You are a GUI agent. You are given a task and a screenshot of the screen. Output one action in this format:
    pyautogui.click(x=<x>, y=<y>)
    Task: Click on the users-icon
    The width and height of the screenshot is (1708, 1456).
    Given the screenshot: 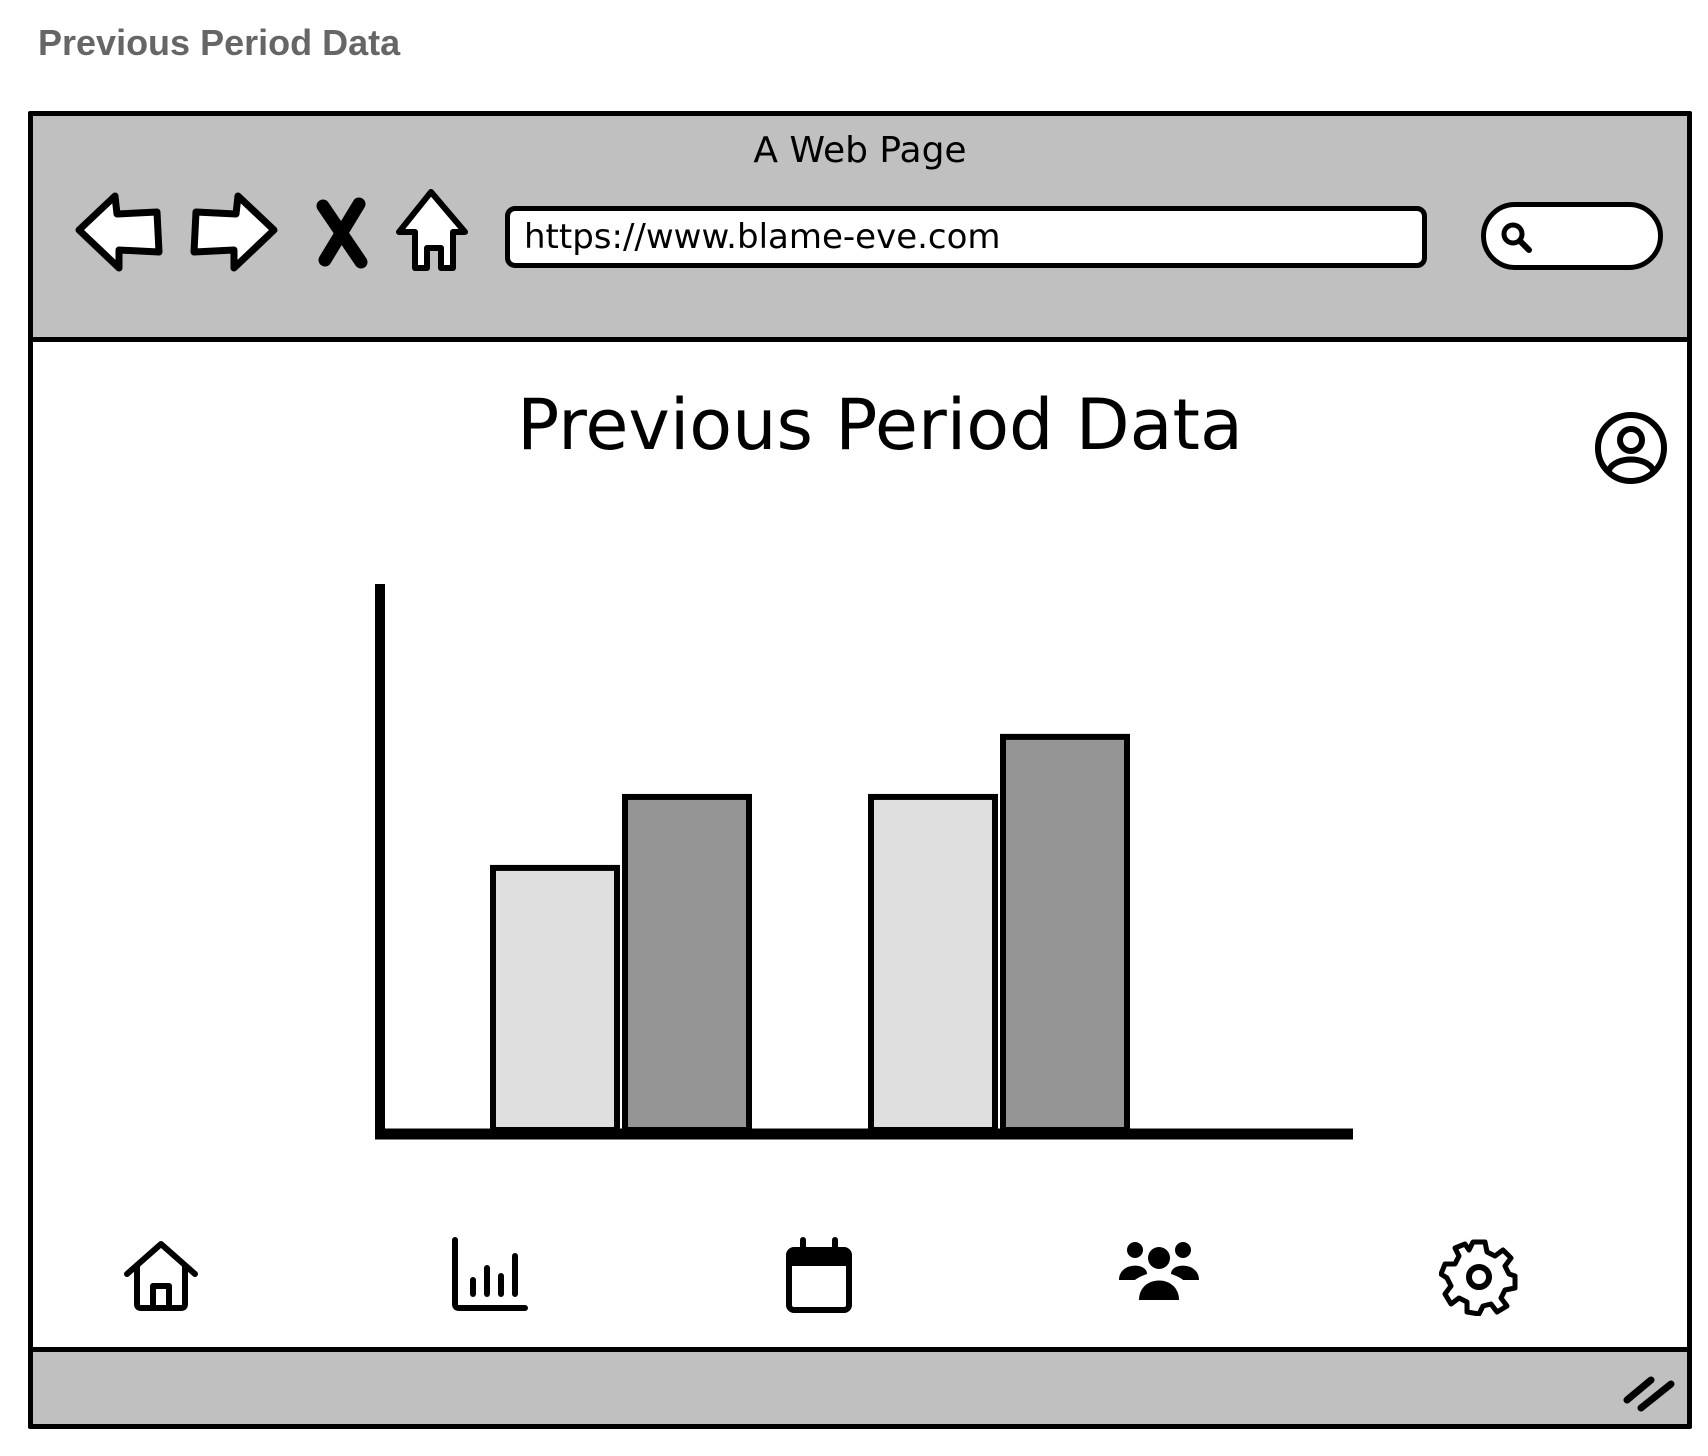 What is the action you would take?
    pyautogui.click(x=1159, y=1274)
    